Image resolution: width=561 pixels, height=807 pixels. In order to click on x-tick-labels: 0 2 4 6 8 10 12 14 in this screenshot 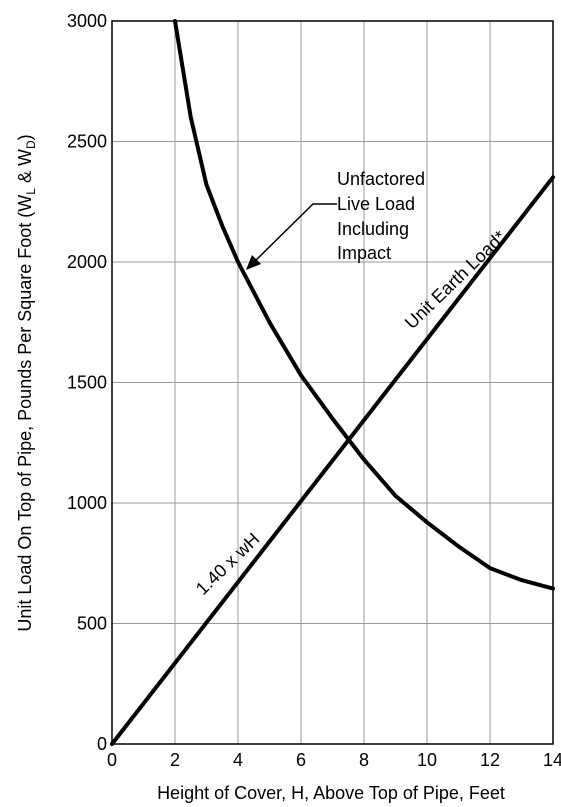, I will do `click(334, 760)`.